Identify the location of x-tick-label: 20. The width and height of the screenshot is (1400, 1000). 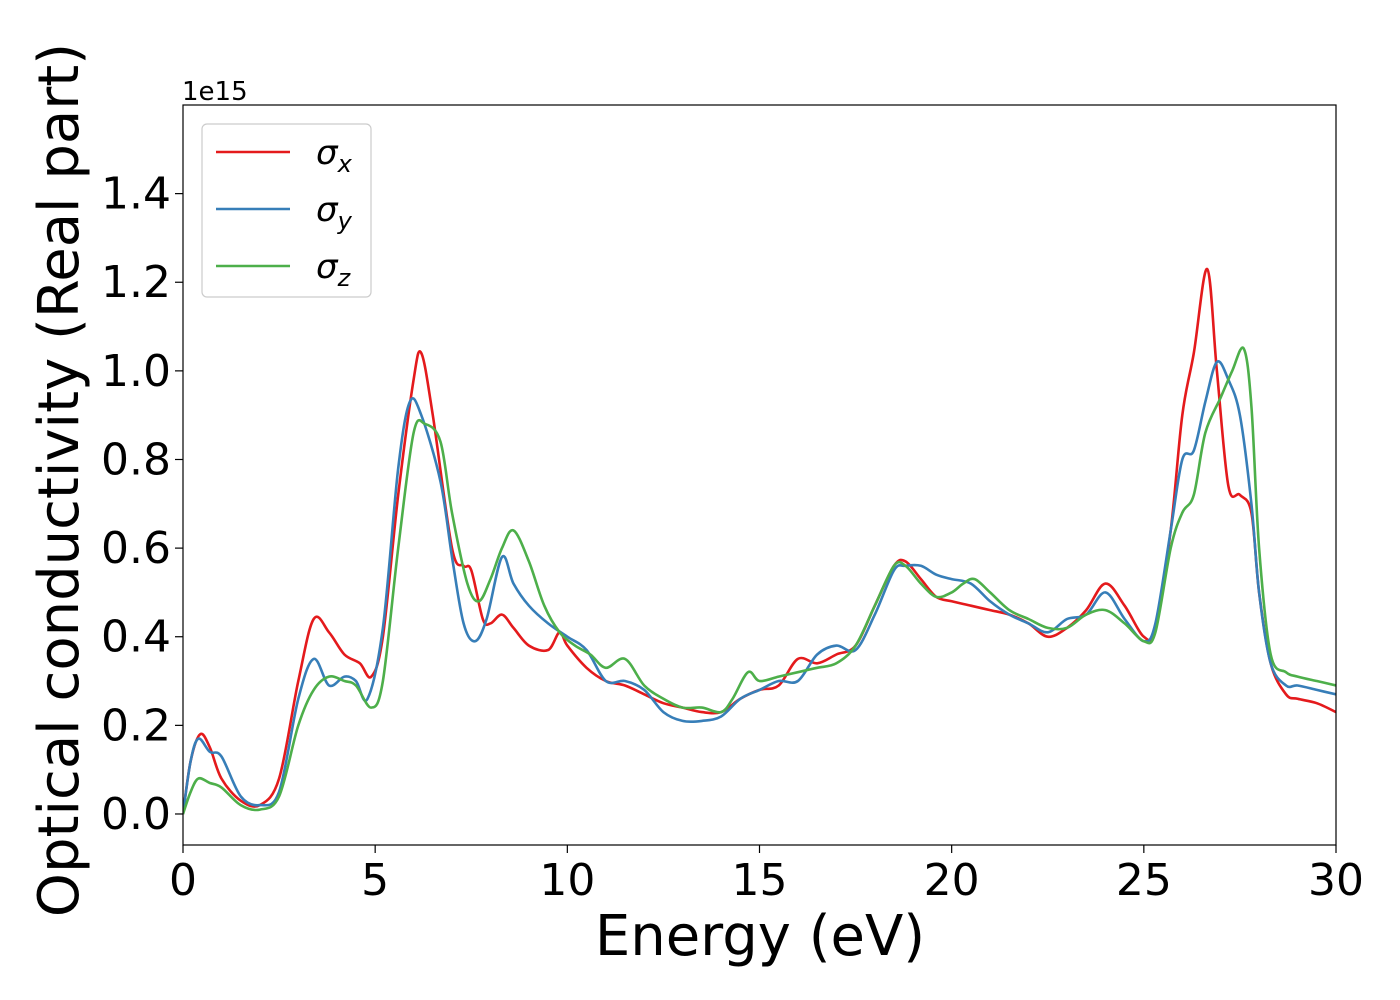
(952, 880).